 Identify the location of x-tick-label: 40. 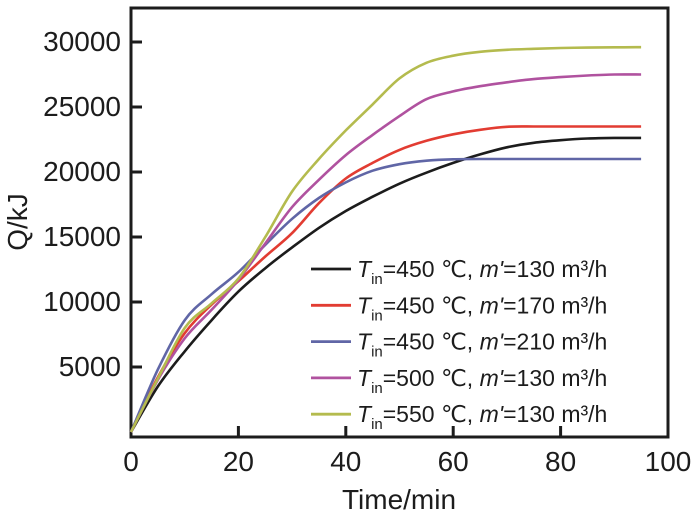
(345, 461).